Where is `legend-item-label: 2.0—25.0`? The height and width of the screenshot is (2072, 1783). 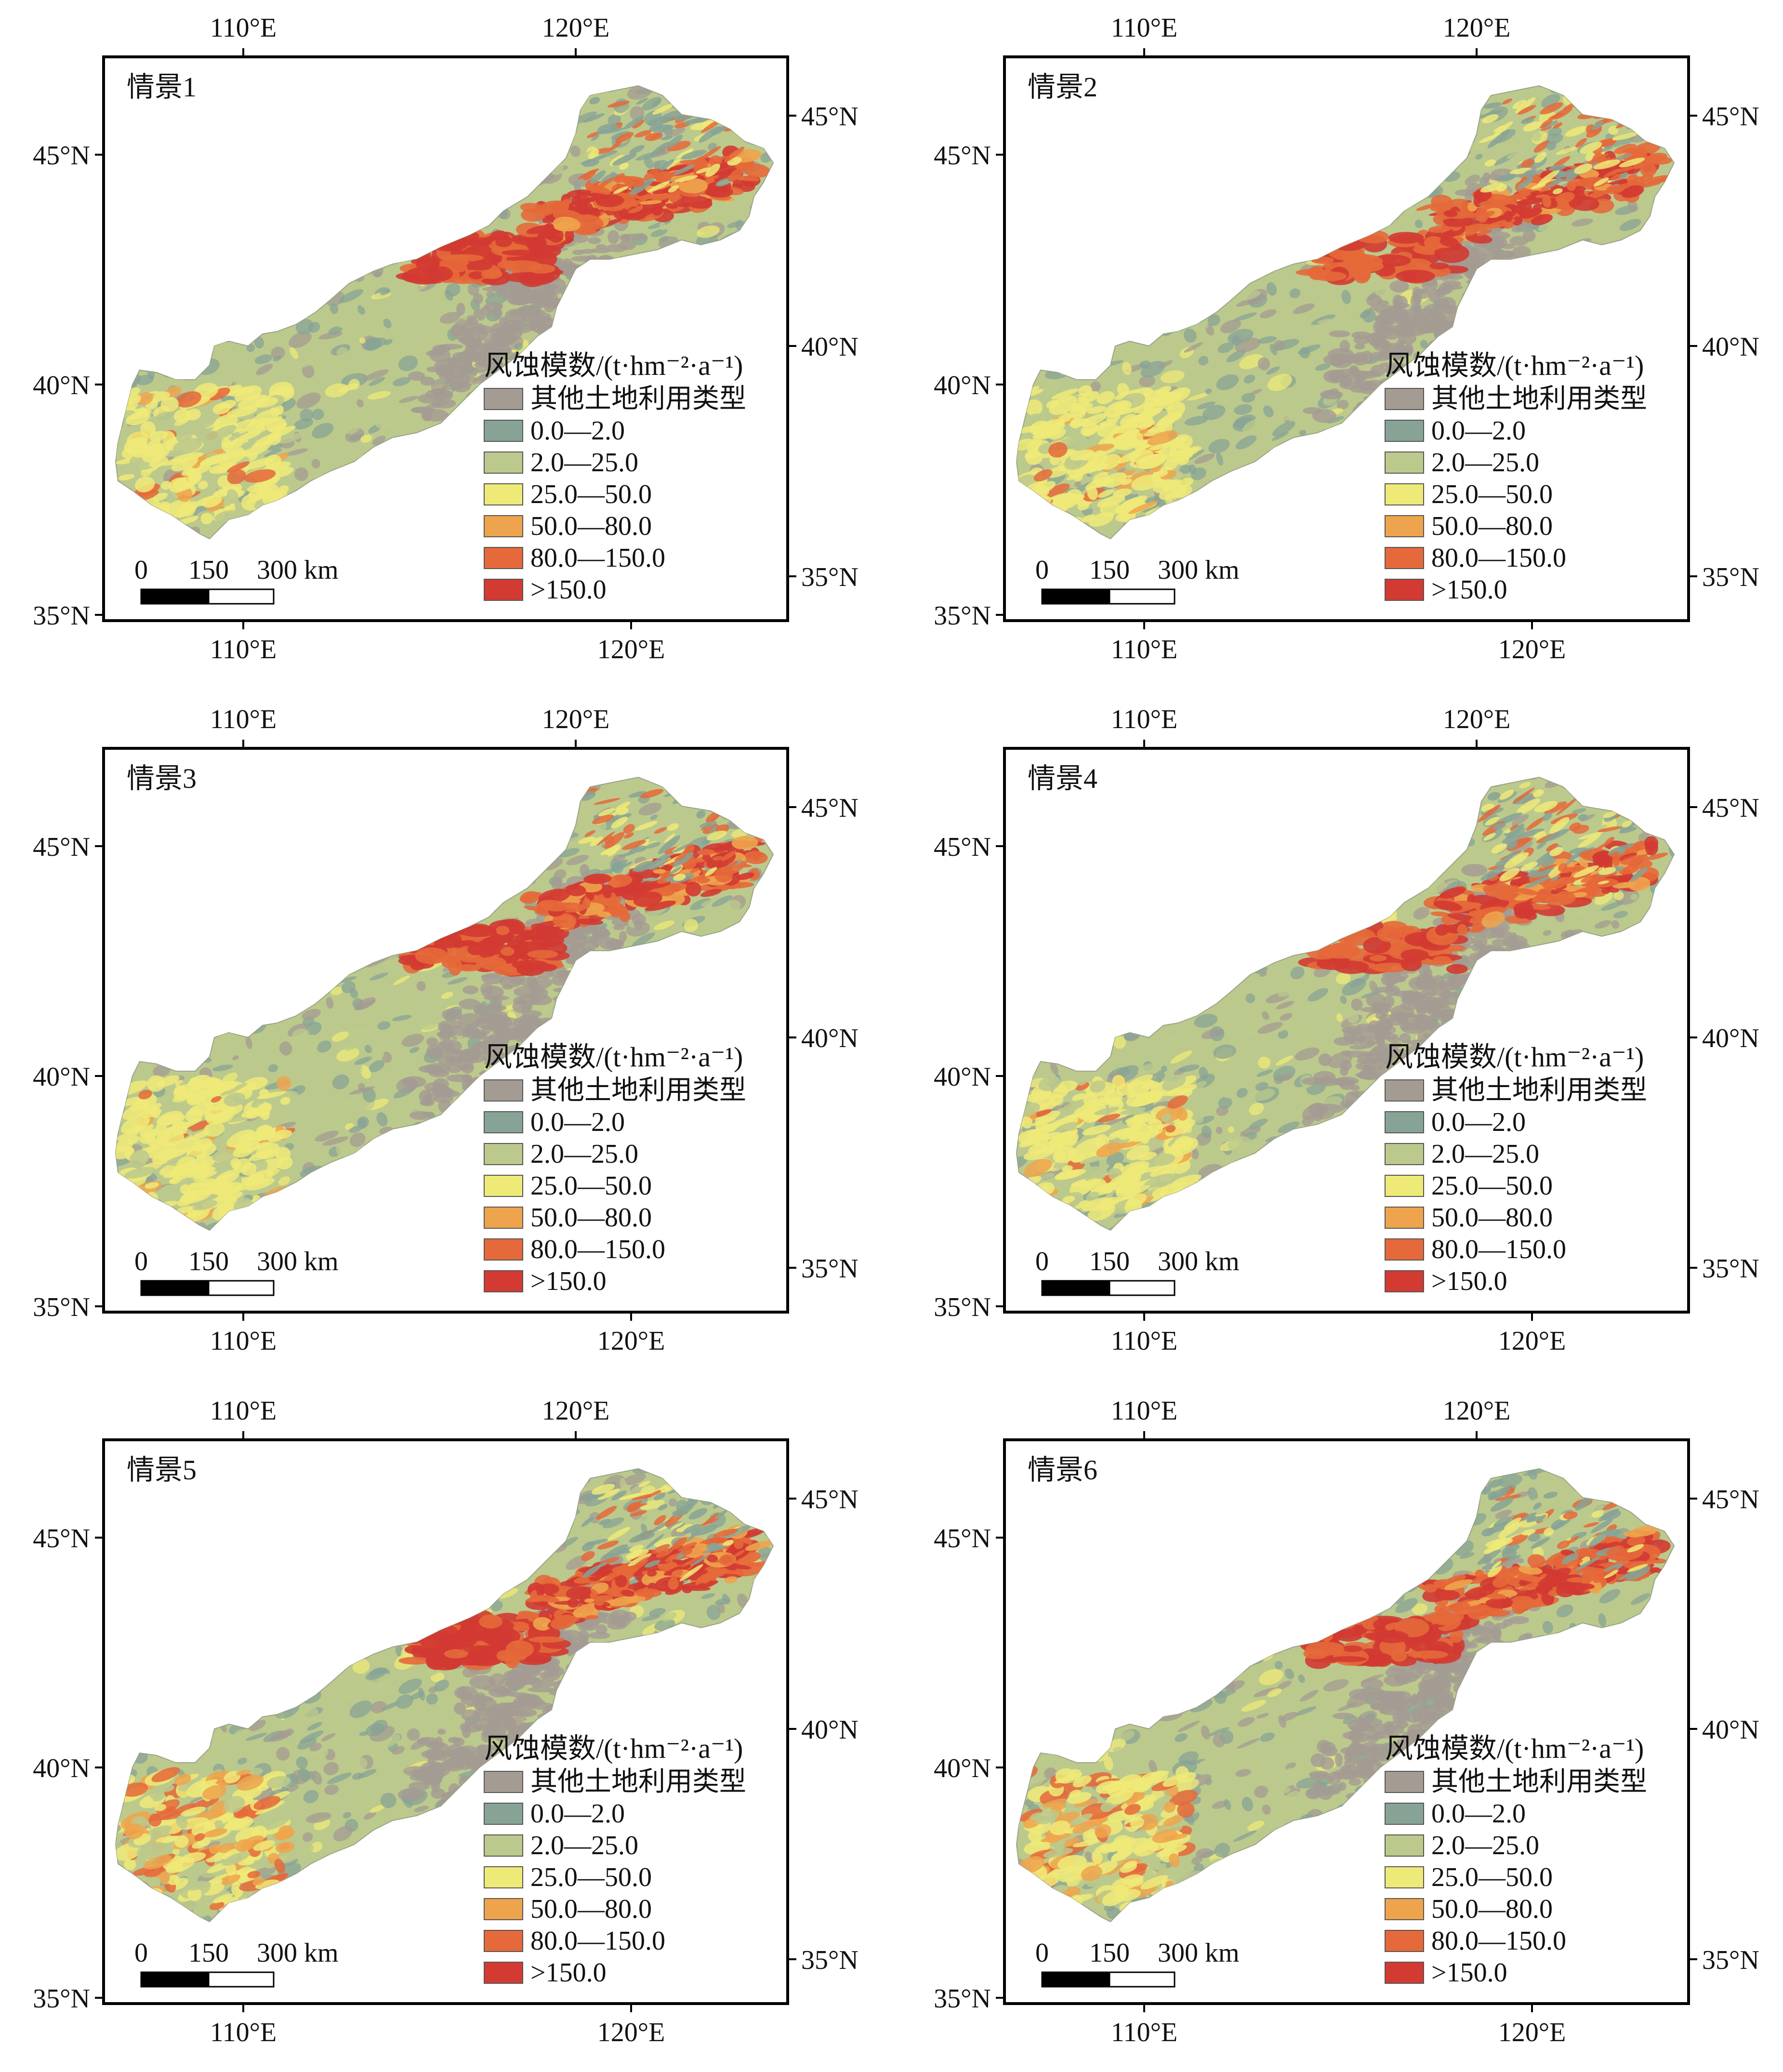
legend-item-label: 2.0—25.0 is located at coordinates (1485, 1154).